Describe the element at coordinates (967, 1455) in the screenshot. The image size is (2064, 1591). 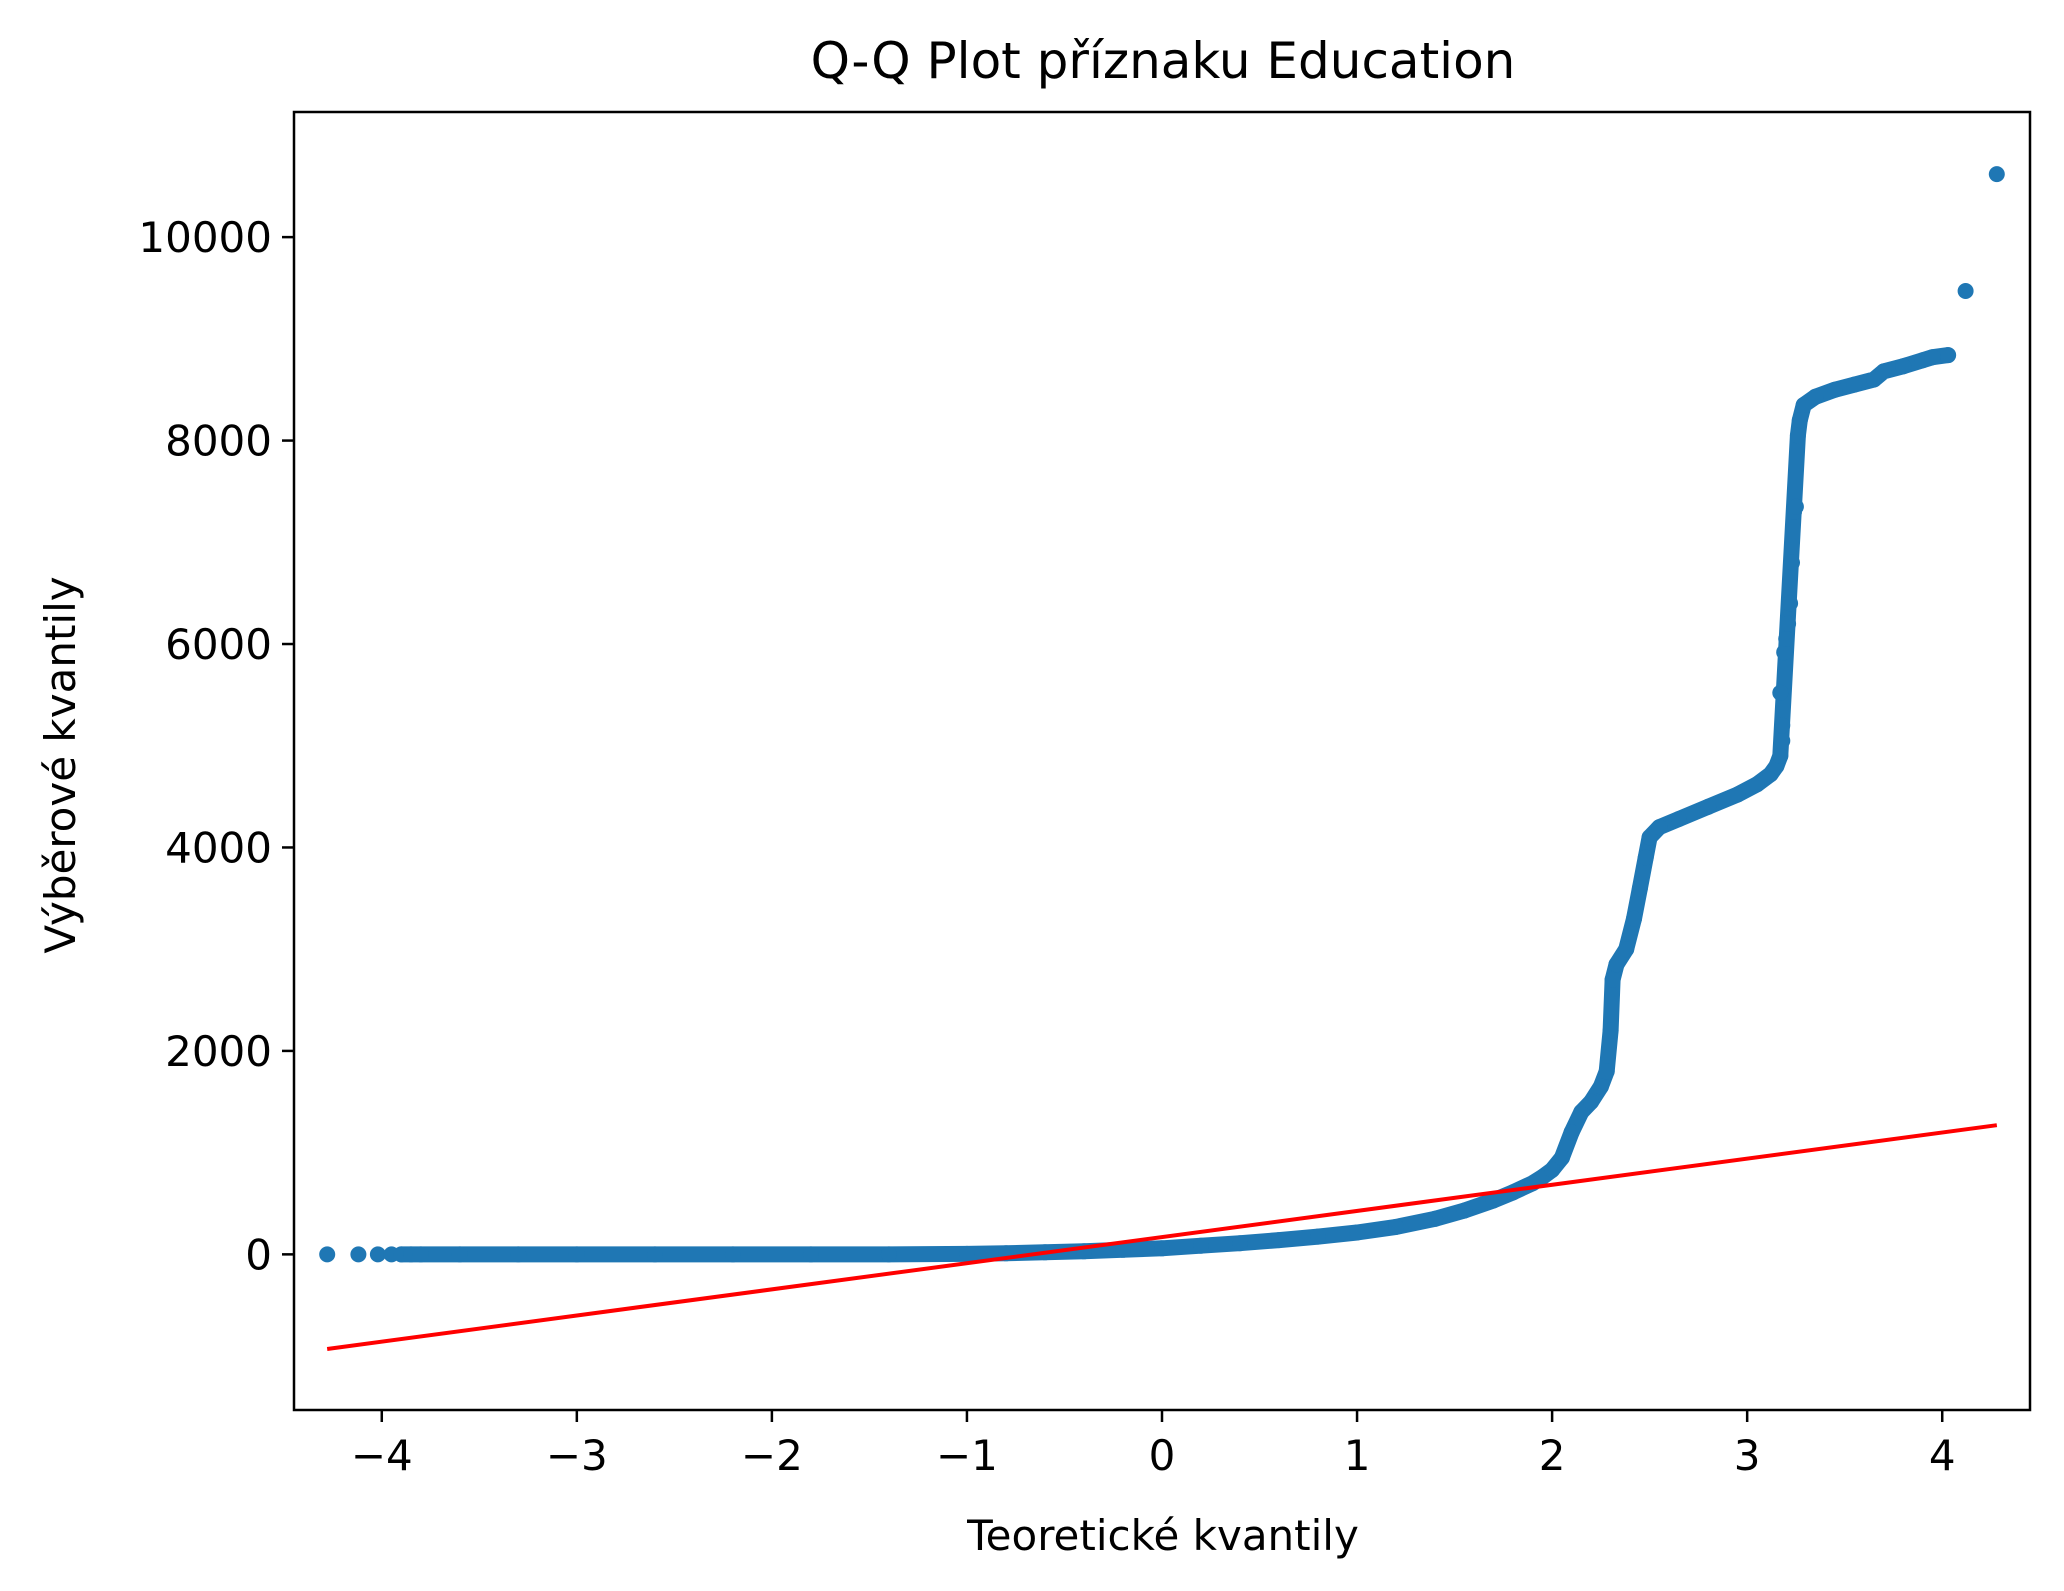
I see `x-tick-label: −1` at that location.